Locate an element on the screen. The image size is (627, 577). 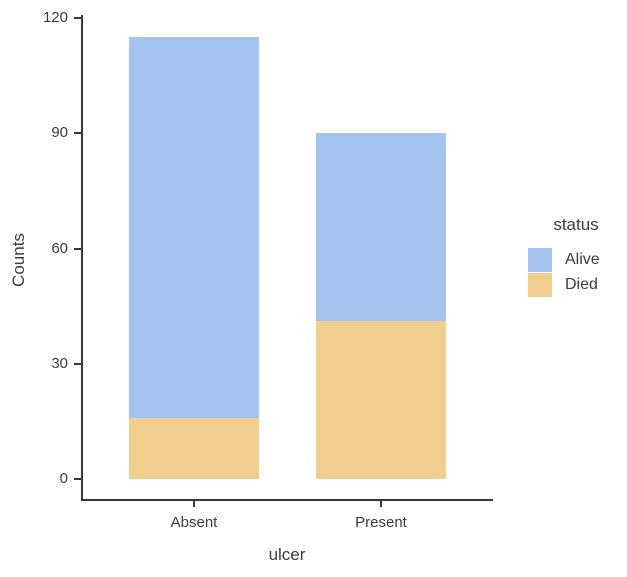
legend-swatch-alive is located at coordinates (540, 260).